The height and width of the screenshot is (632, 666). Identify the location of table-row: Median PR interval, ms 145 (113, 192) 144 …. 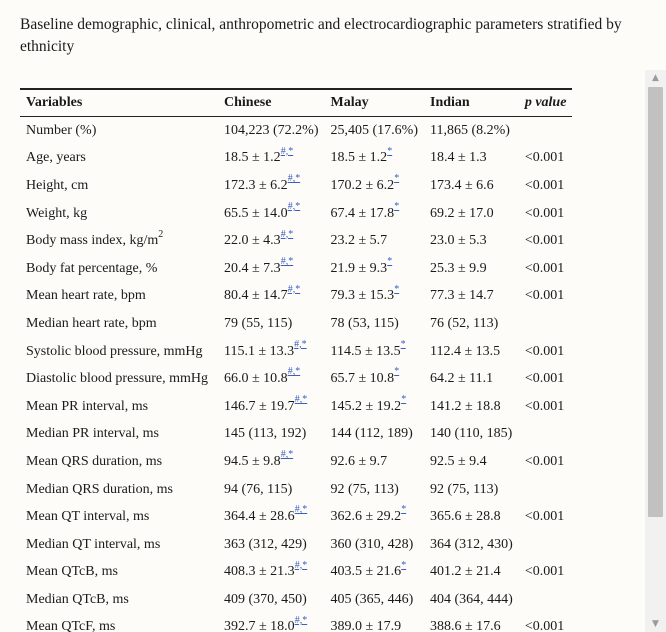
(296, 435).